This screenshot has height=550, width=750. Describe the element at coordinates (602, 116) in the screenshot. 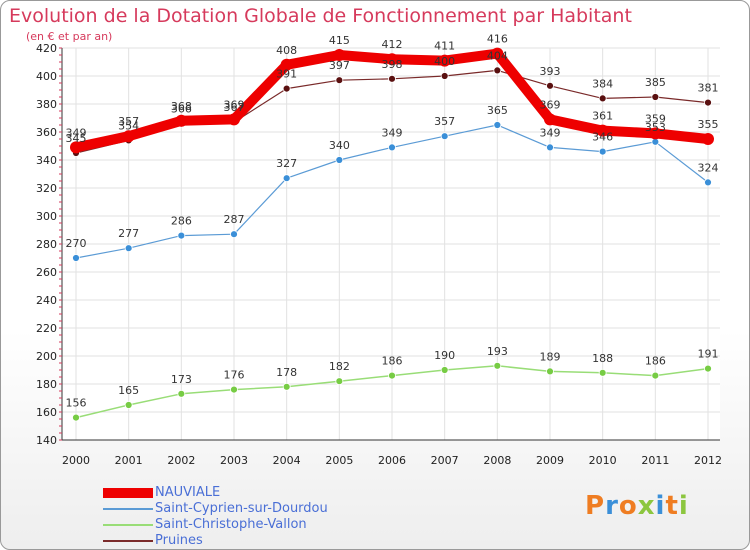

I see `data-label: 361` at that location.